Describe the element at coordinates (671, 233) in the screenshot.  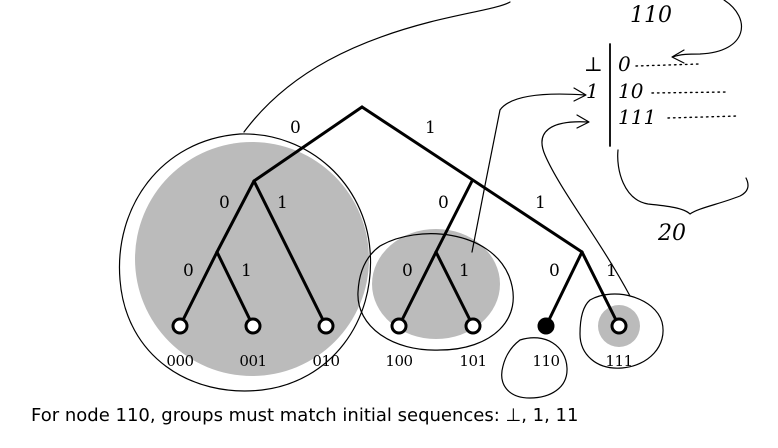
I see `handwritten-count: 20` at that location.